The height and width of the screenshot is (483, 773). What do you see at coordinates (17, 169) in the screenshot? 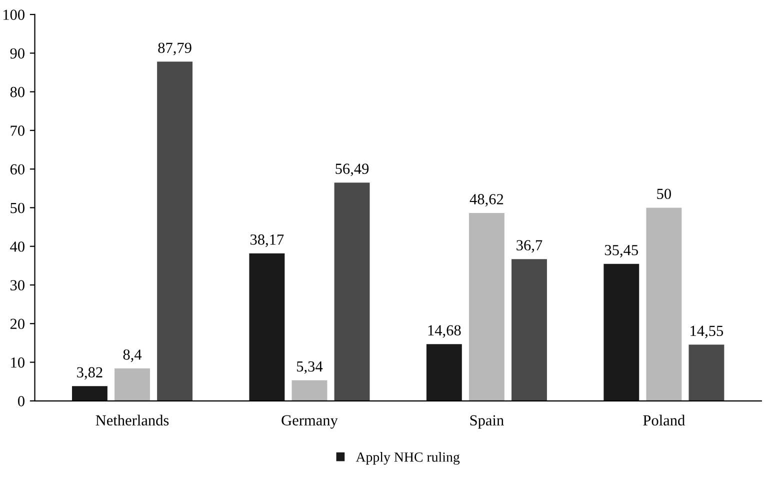
I see `y-tick-label: 60` at bounding box center [17, 169].